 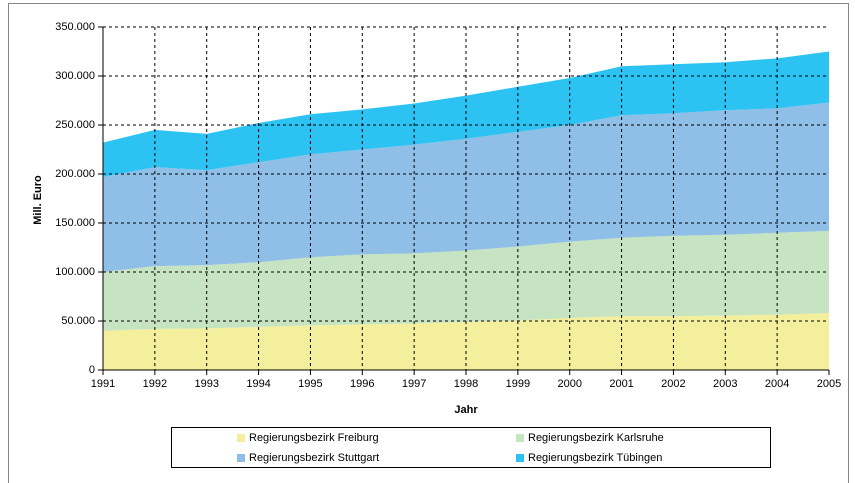 I want to click on x-tick-label: 1991, so click(x=103, y=384).